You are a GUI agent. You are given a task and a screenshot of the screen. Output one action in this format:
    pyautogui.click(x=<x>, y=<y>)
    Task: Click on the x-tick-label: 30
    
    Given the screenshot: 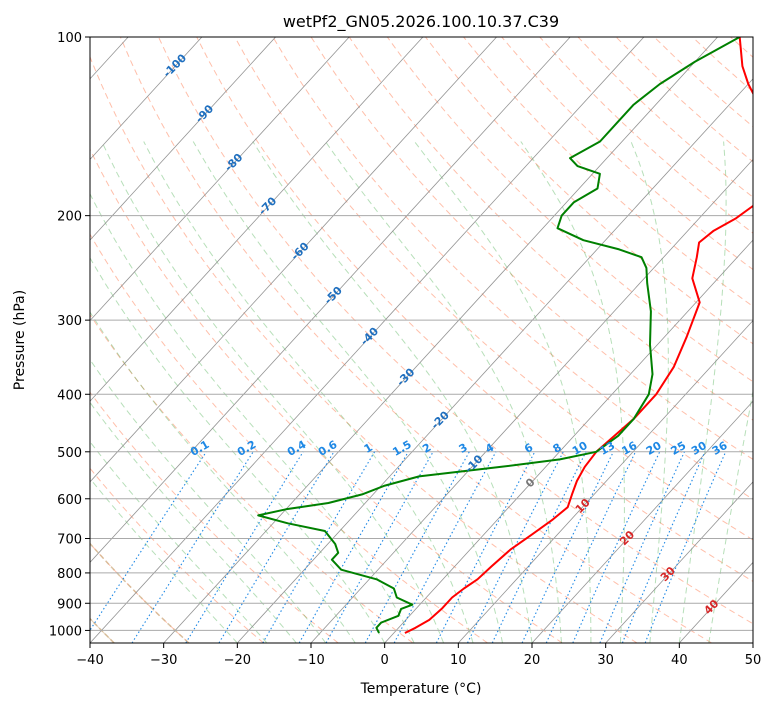 What is the action you would take?
    pyautogui.click(x=605, y=660)
    